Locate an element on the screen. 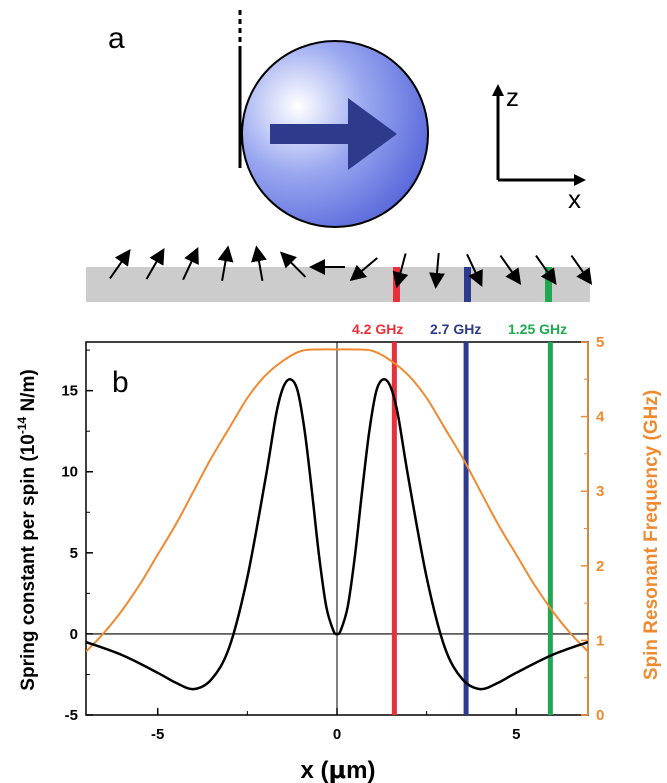  x-tick-label: -5 is located at coordinates (157, 734).